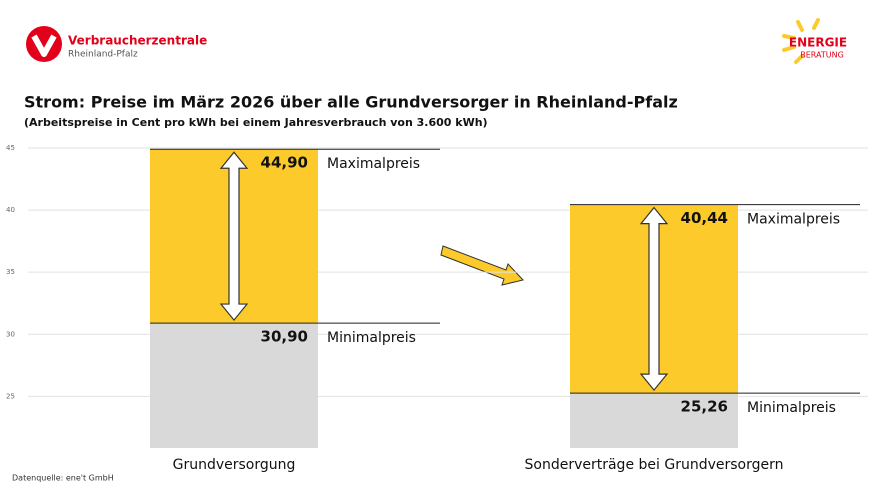  What do you see at coordinates (137, 41) in the screenshot?
I see `logo-name: Verbraucherzentrale` at bounding box center [137, 41].